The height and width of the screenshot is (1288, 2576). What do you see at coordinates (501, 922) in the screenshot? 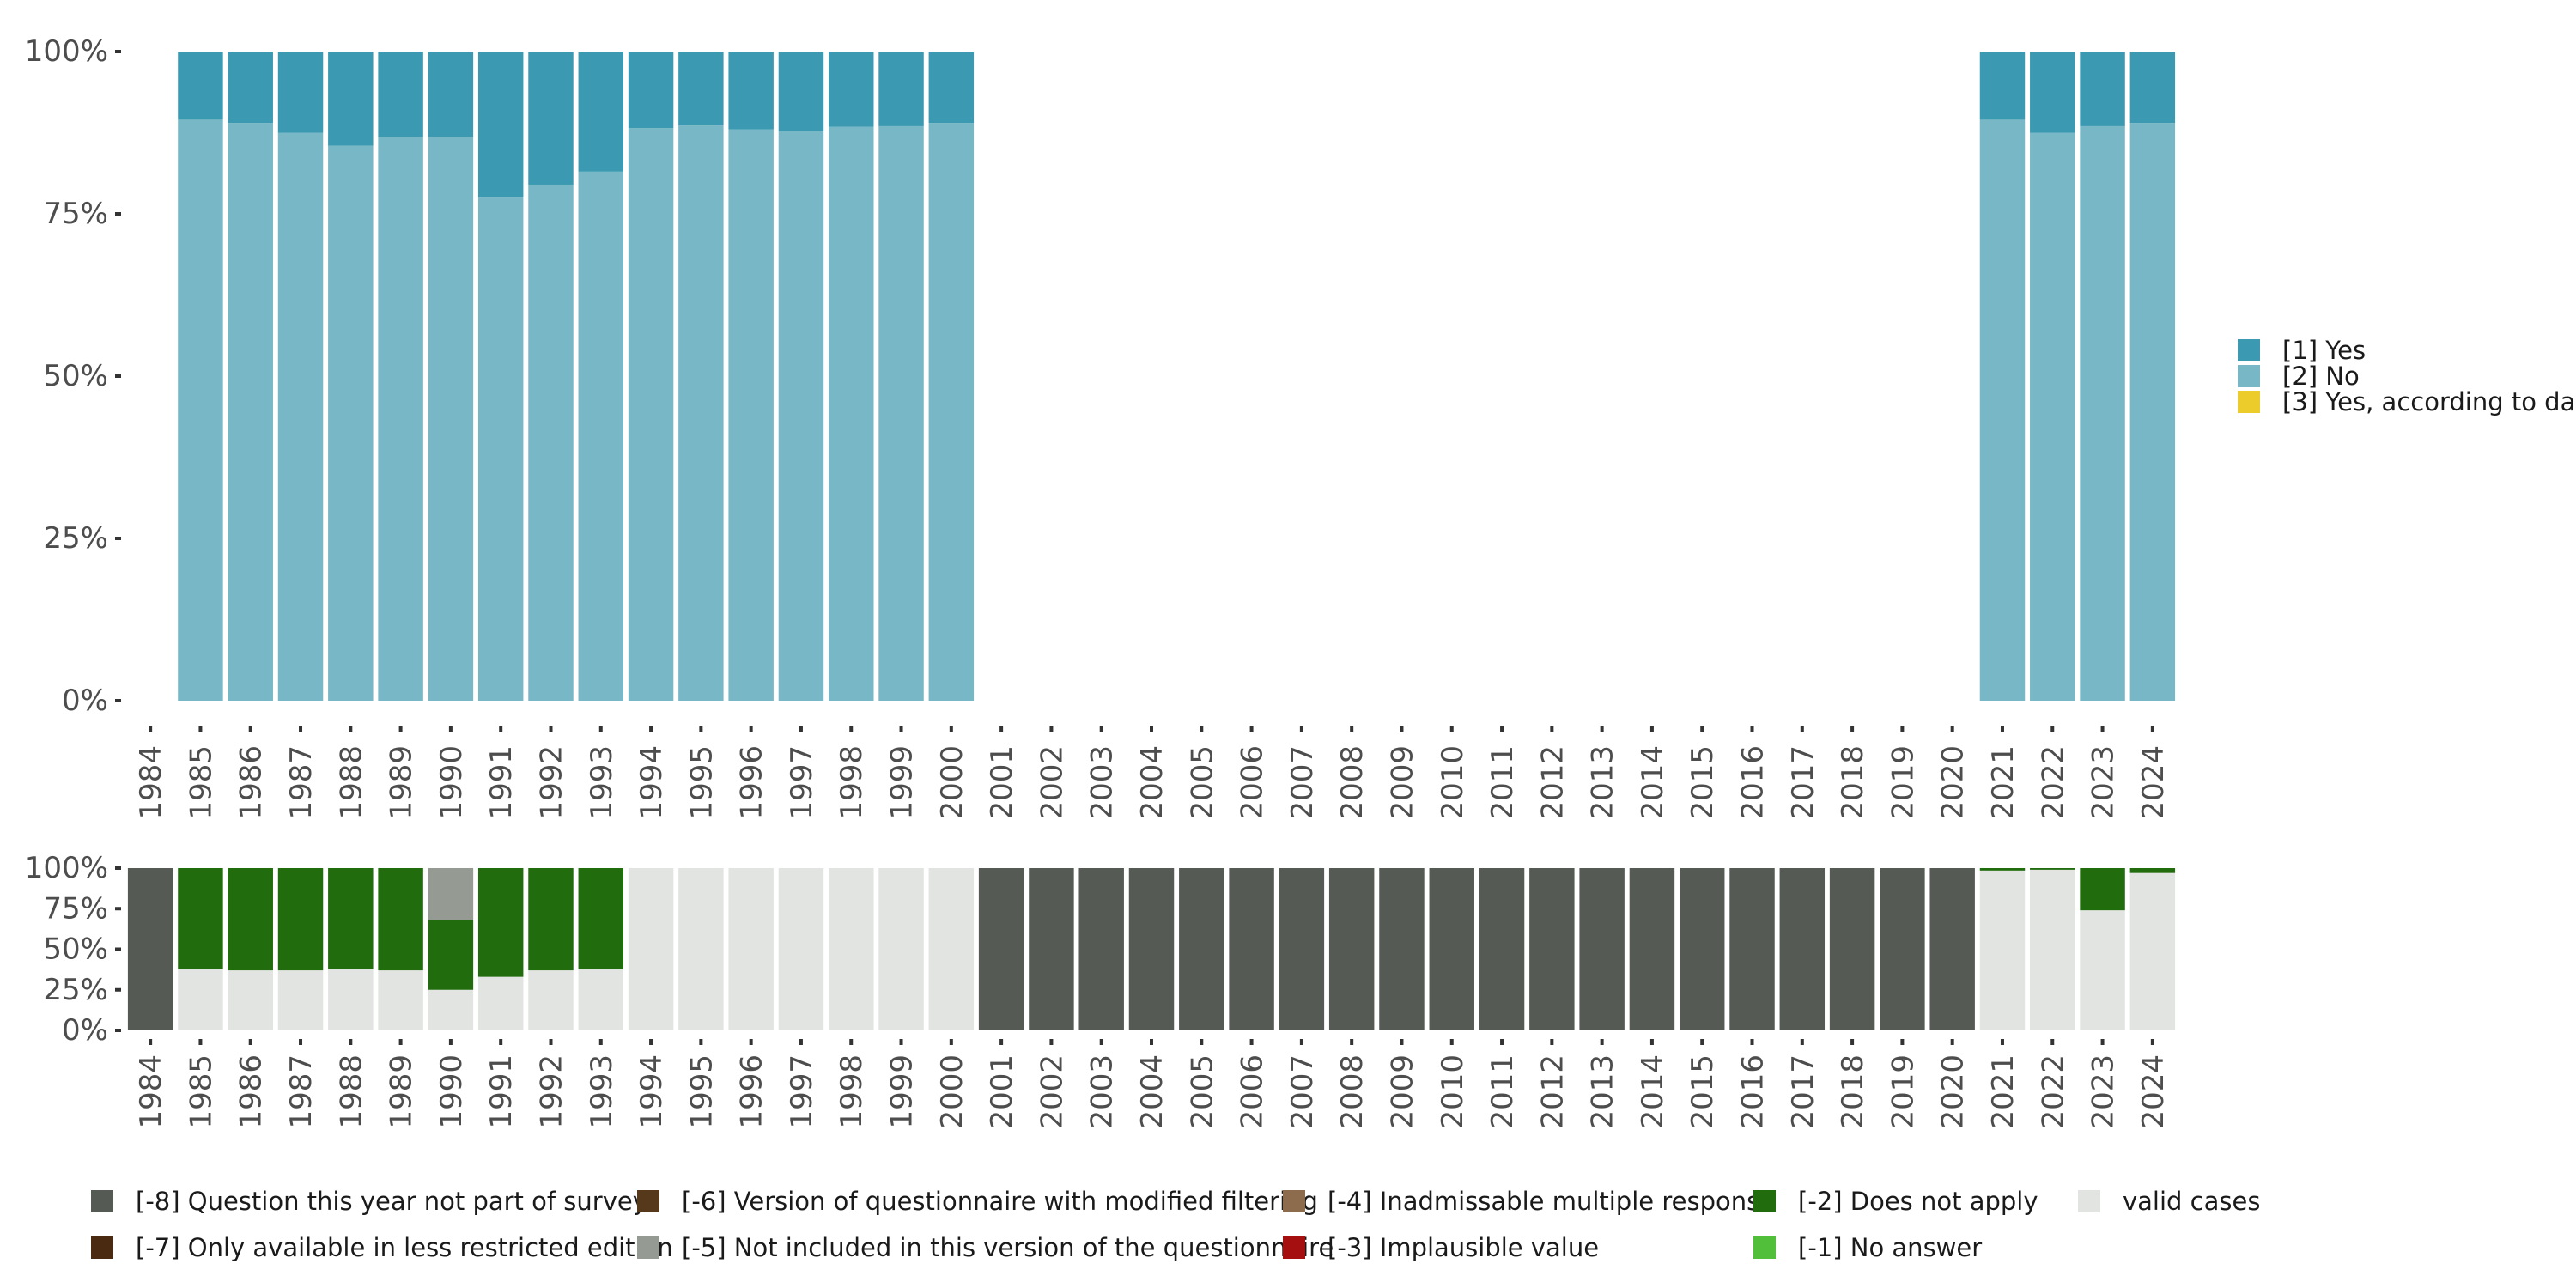
I see `bottom-bar-2-does-not-apply-1991` at bounding box center [501, 922].